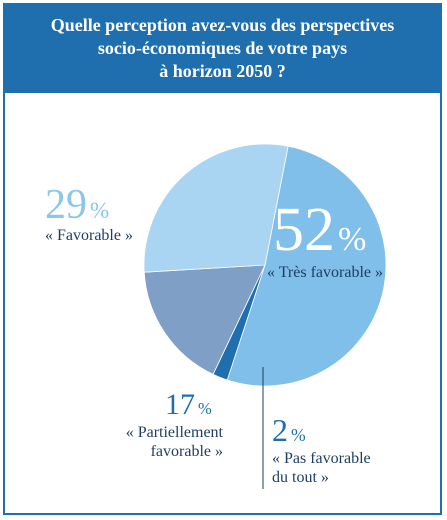 This screenshot has height=520, width=447. What do you see at coordinates (321, 458) in the screenshot?
I see `label-line-1: « Pas favorable` at bounding box center [321, 458].